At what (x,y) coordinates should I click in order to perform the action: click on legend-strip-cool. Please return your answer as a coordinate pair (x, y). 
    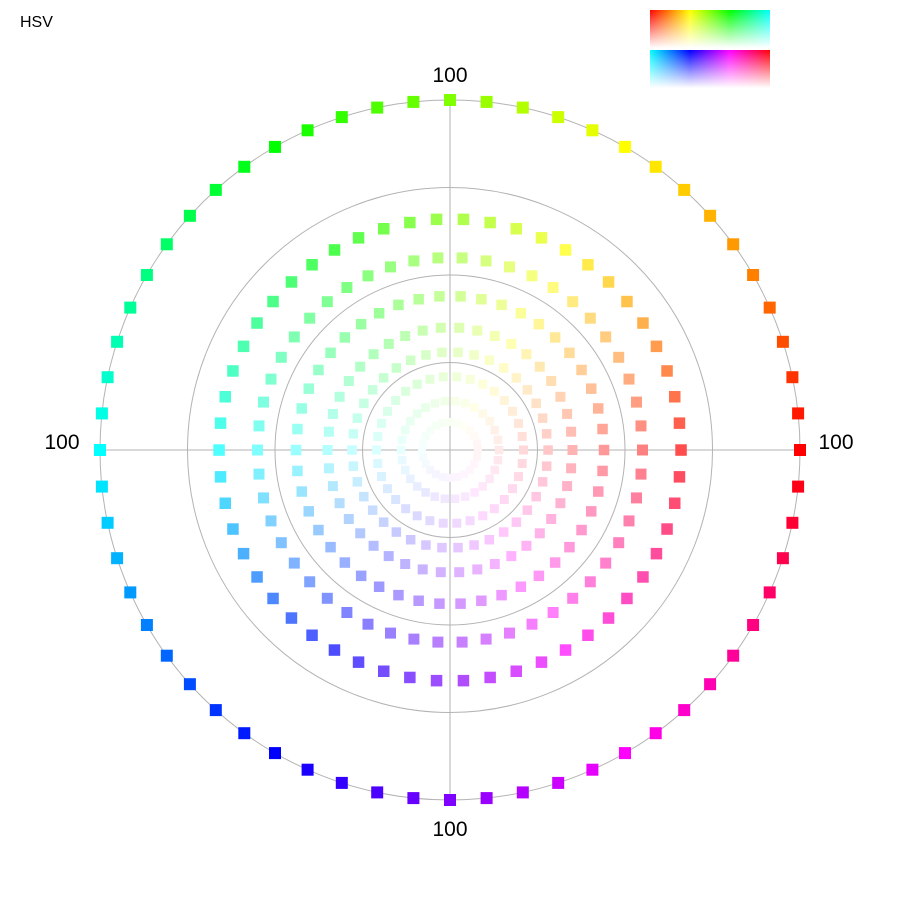
    Looking at the image, I should click on (710, 69).